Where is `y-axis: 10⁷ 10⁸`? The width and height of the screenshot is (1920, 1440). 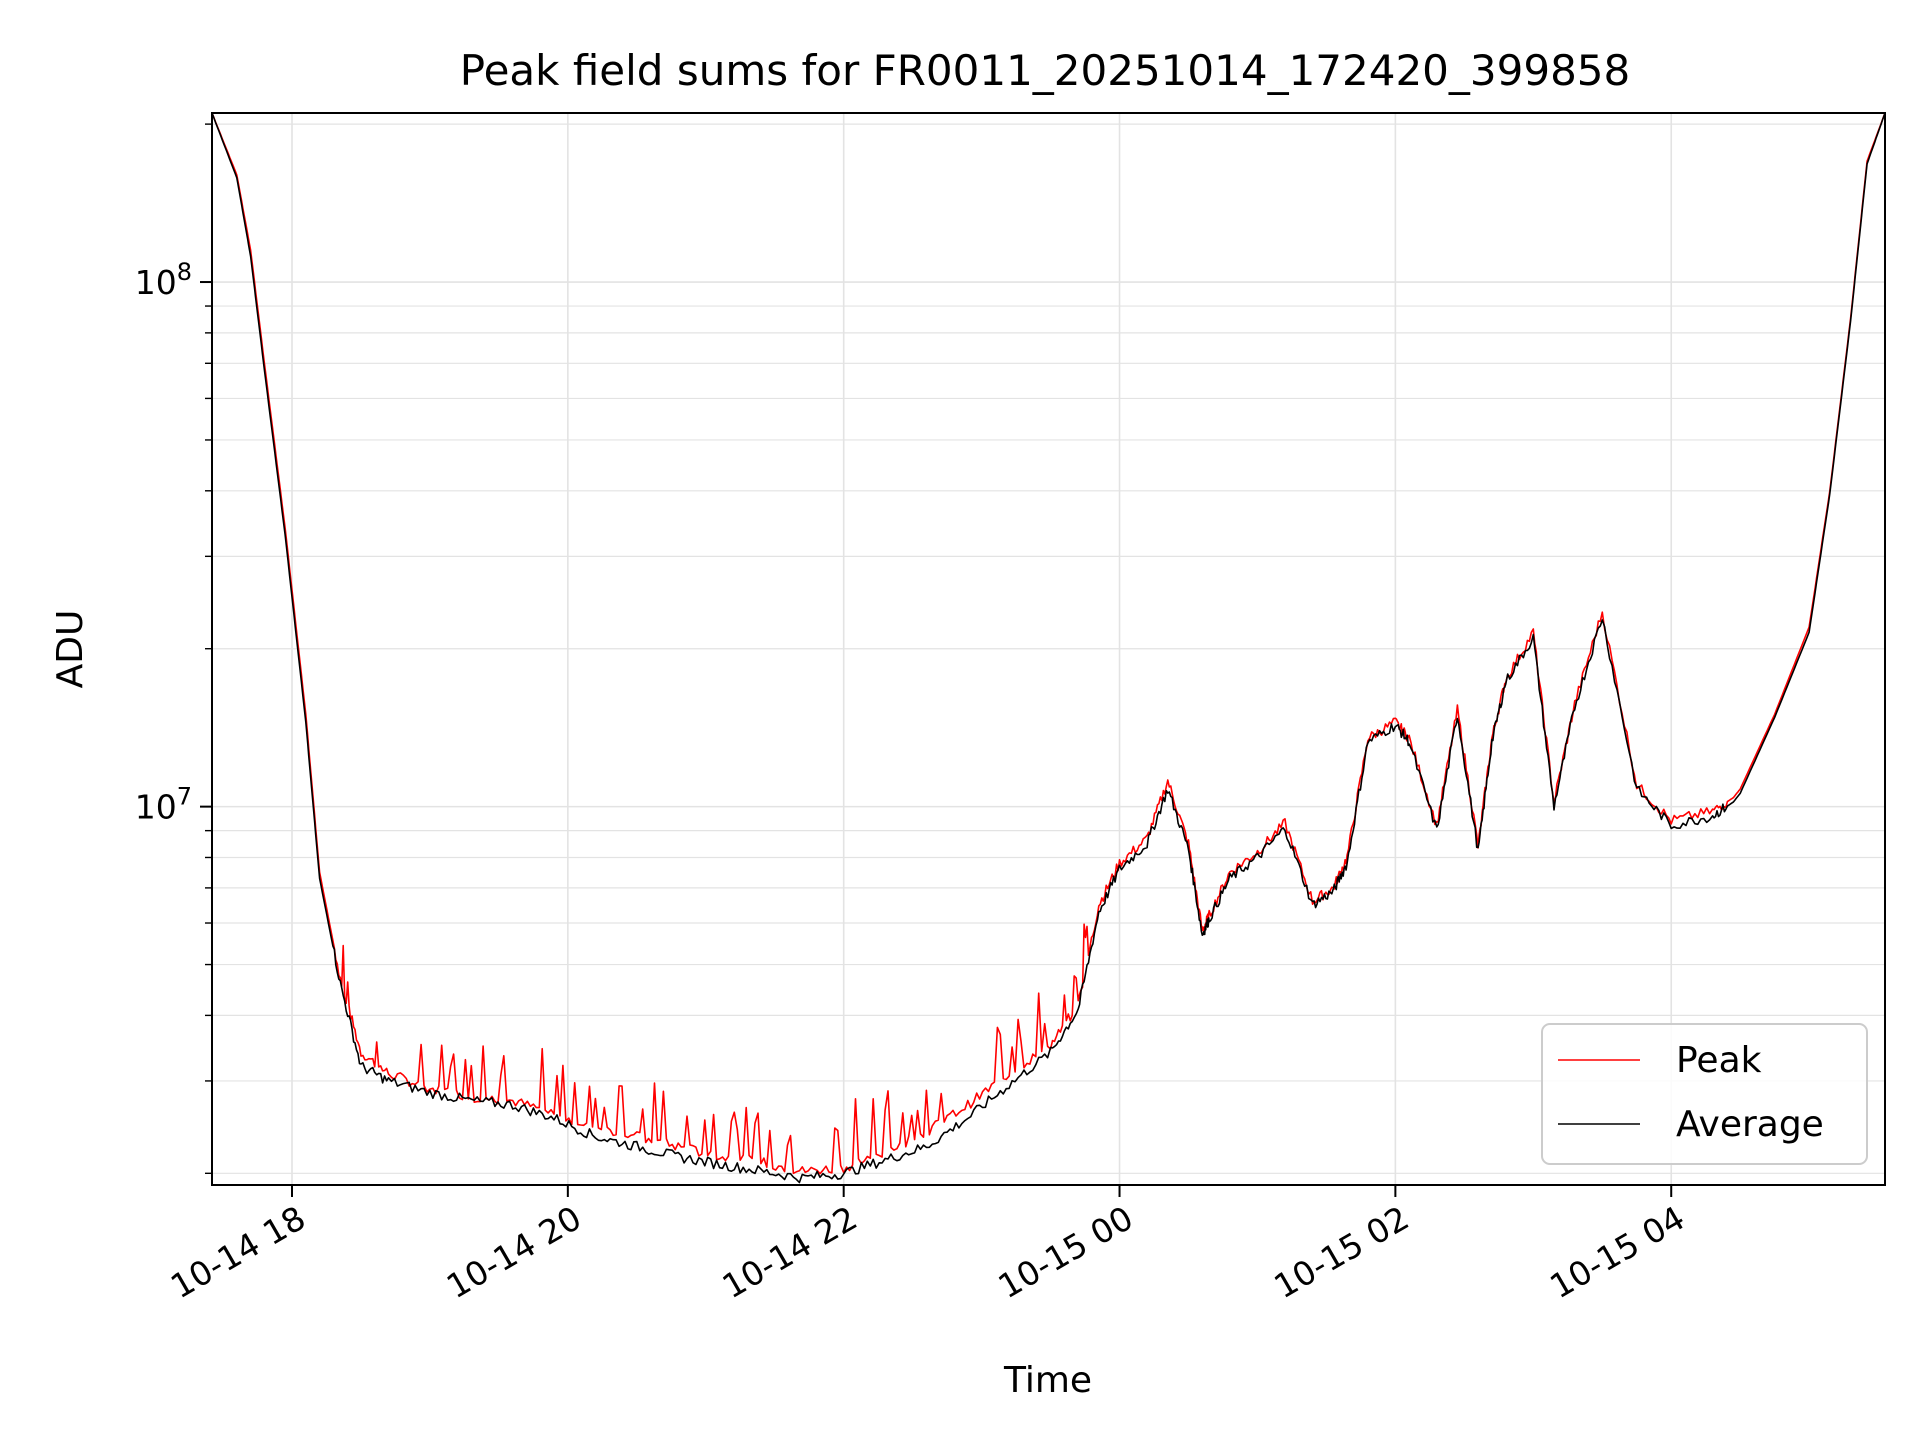 y-axis: 10⁷ 10⁸ is located at coordinates (173, 649).